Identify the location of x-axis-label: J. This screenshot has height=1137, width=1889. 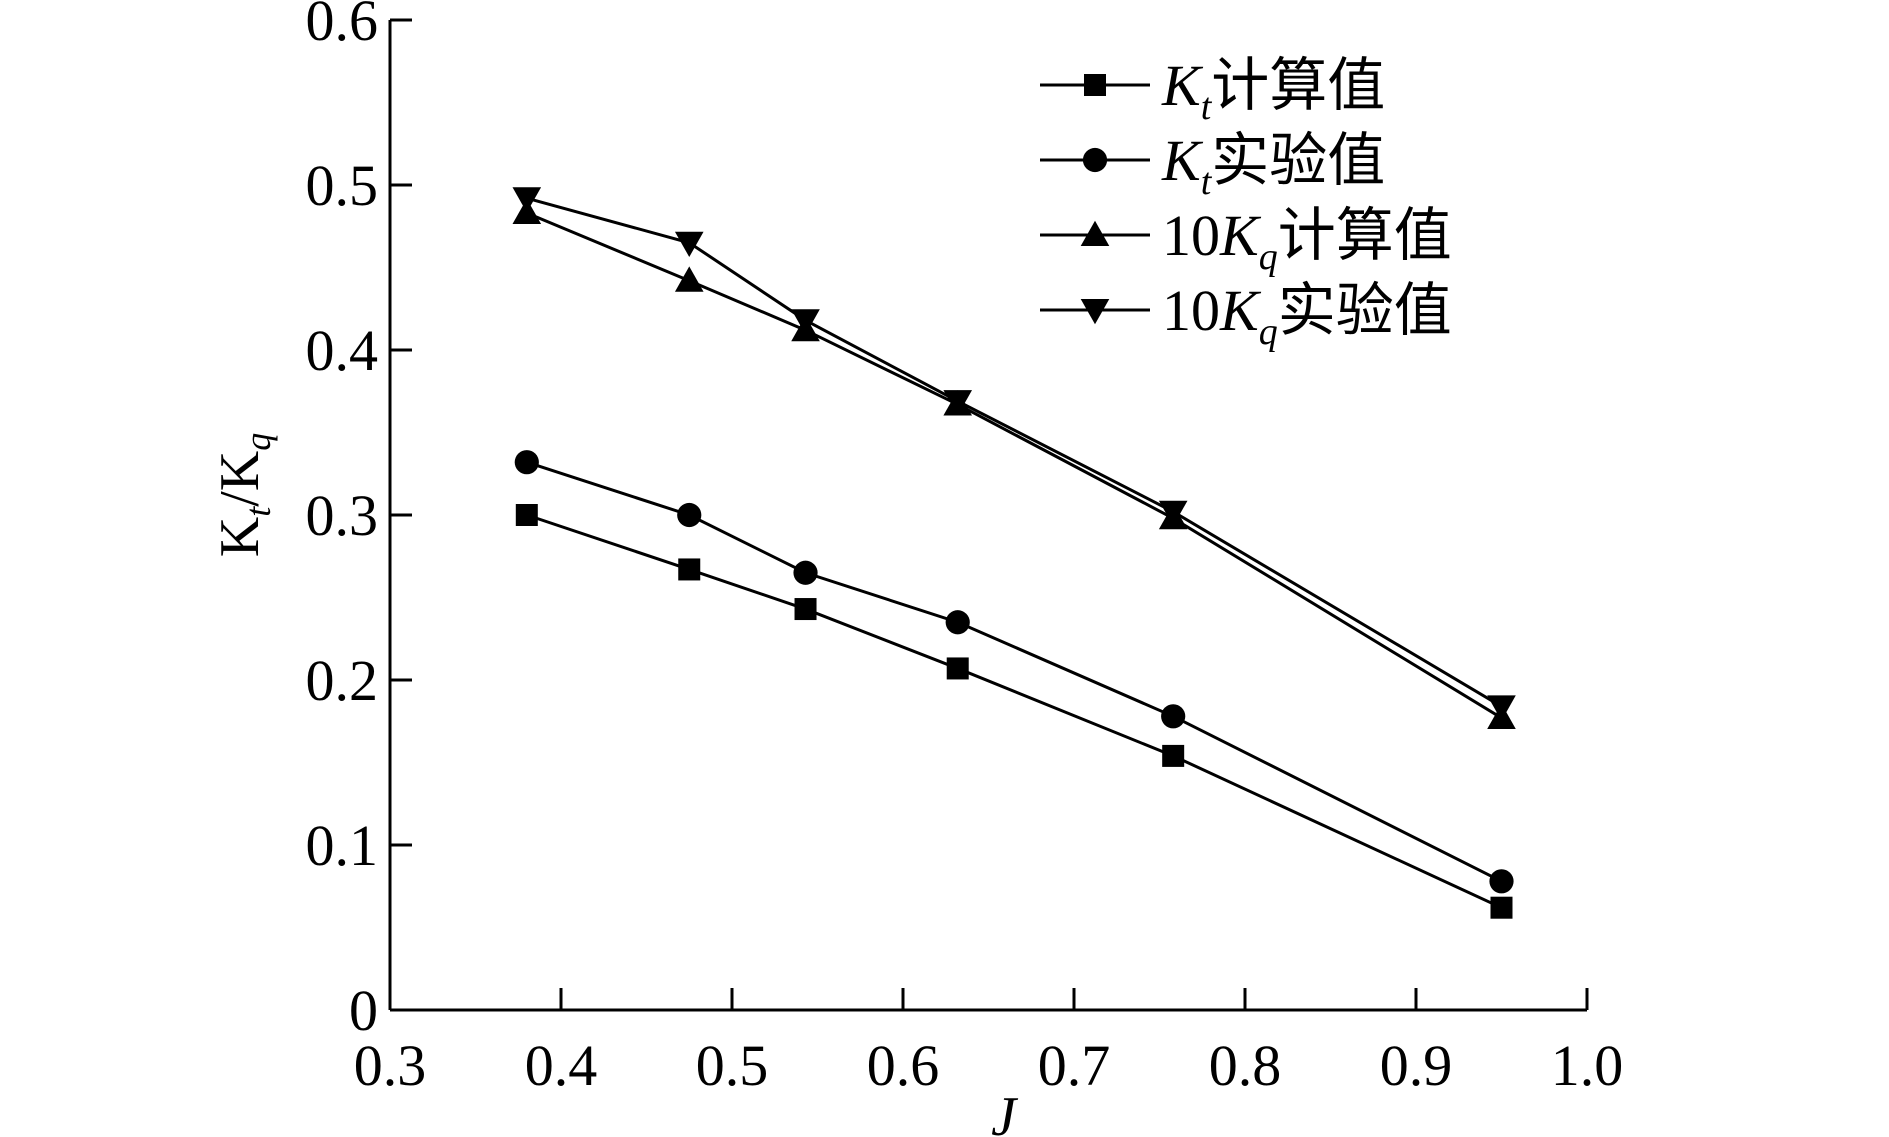
(1005, 1111).